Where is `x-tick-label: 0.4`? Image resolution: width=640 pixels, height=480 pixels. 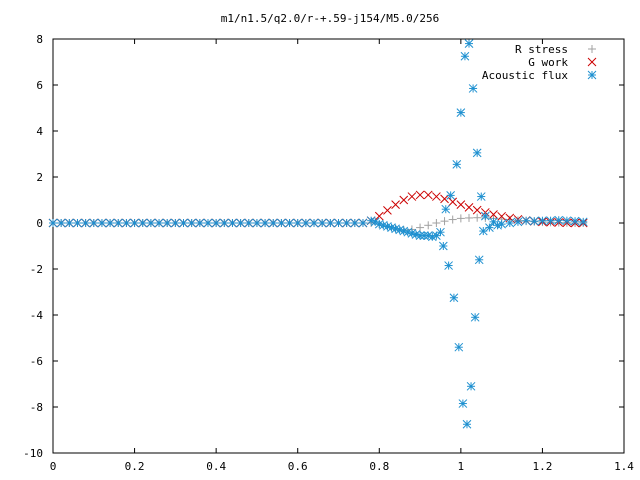 x-tick-label: 0.4 is located at coordinates (216, 466).